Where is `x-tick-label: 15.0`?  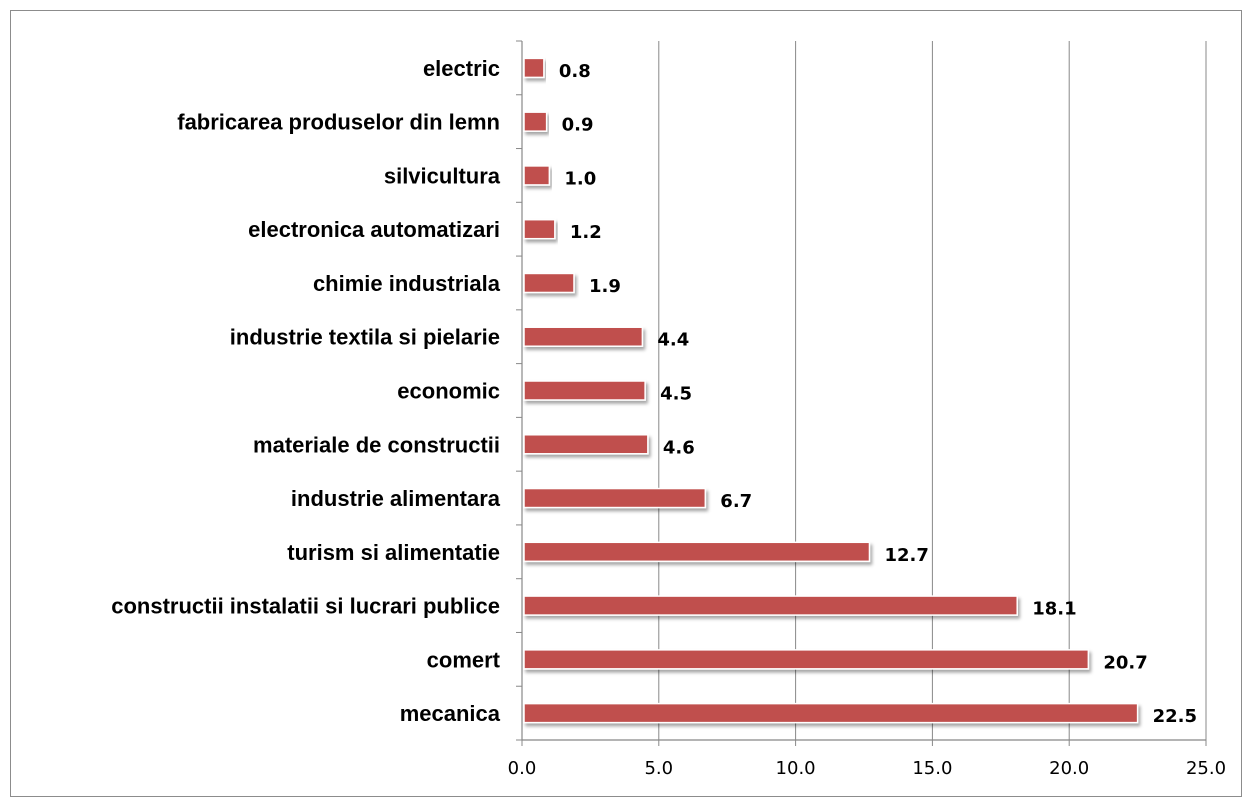
x-tick-label: 15.0 is located at coordinates (932, 768).